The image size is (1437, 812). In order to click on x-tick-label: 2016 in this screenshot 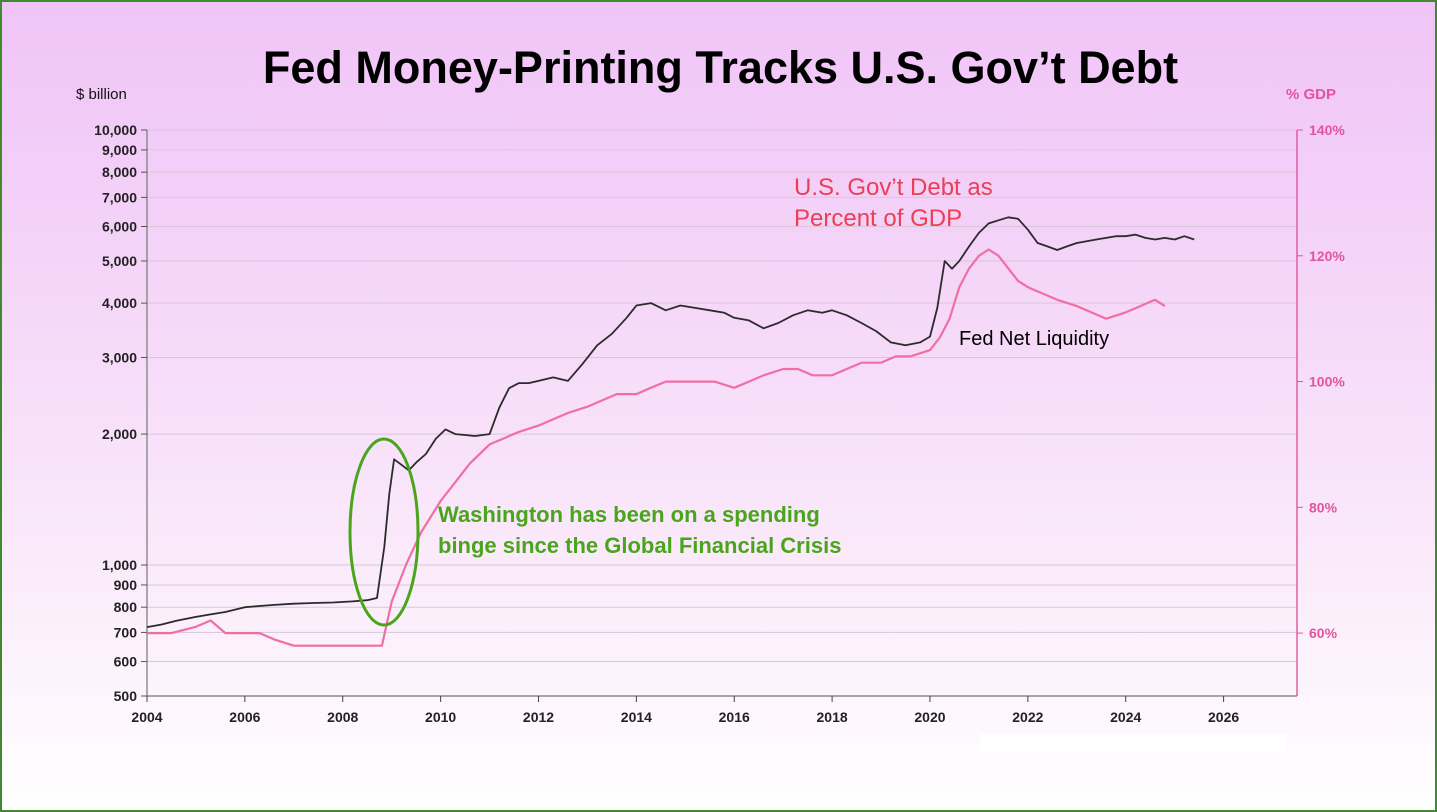, I will do `click(734, 717)`.